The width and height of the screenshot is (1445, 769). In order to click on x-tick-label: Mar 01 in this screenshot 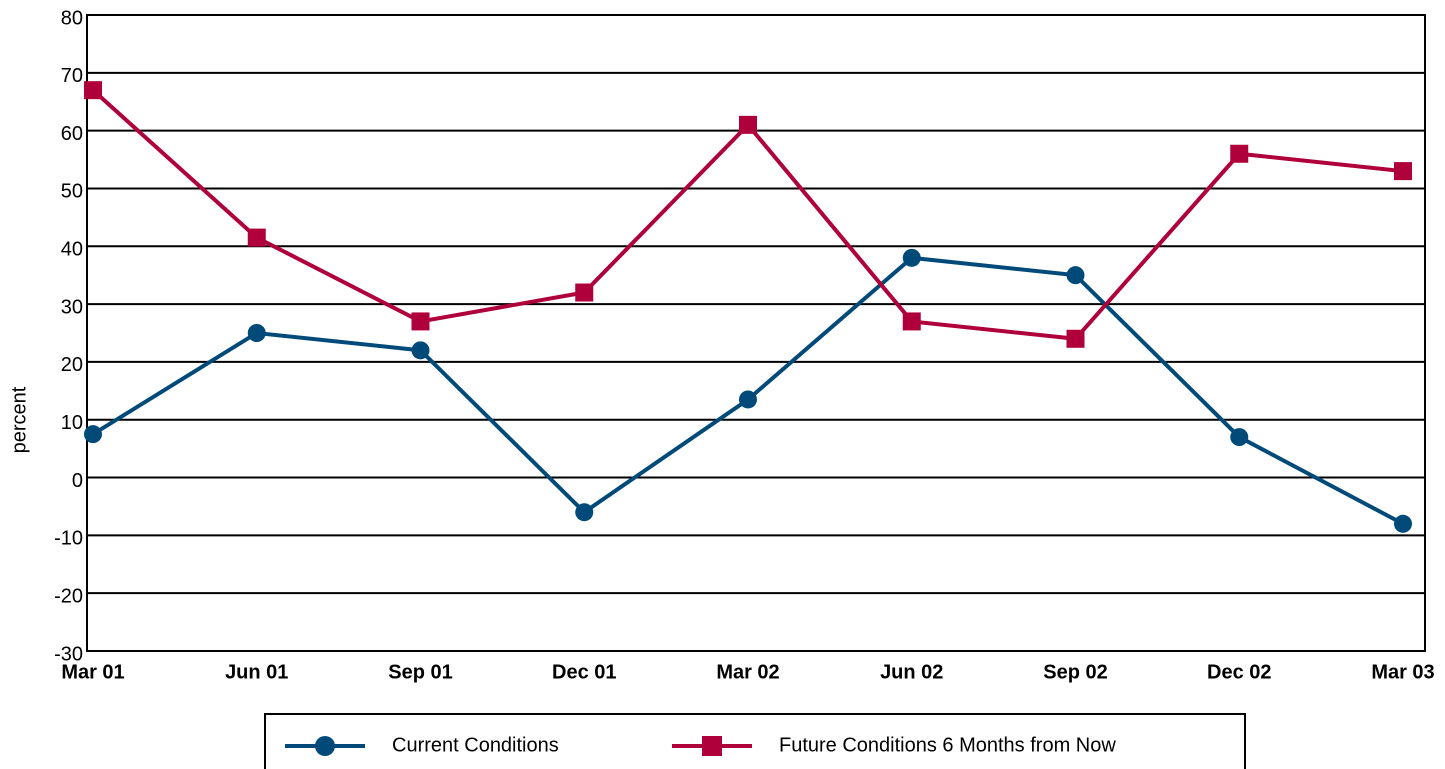, I will do `click(92, 672)`.